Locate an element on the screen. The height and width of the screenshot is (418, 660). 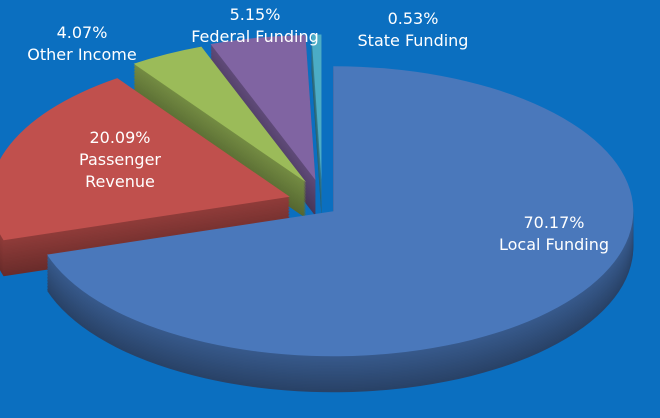
slice-label: 5.15% Federal Funding is located at coordinates (255, 26).